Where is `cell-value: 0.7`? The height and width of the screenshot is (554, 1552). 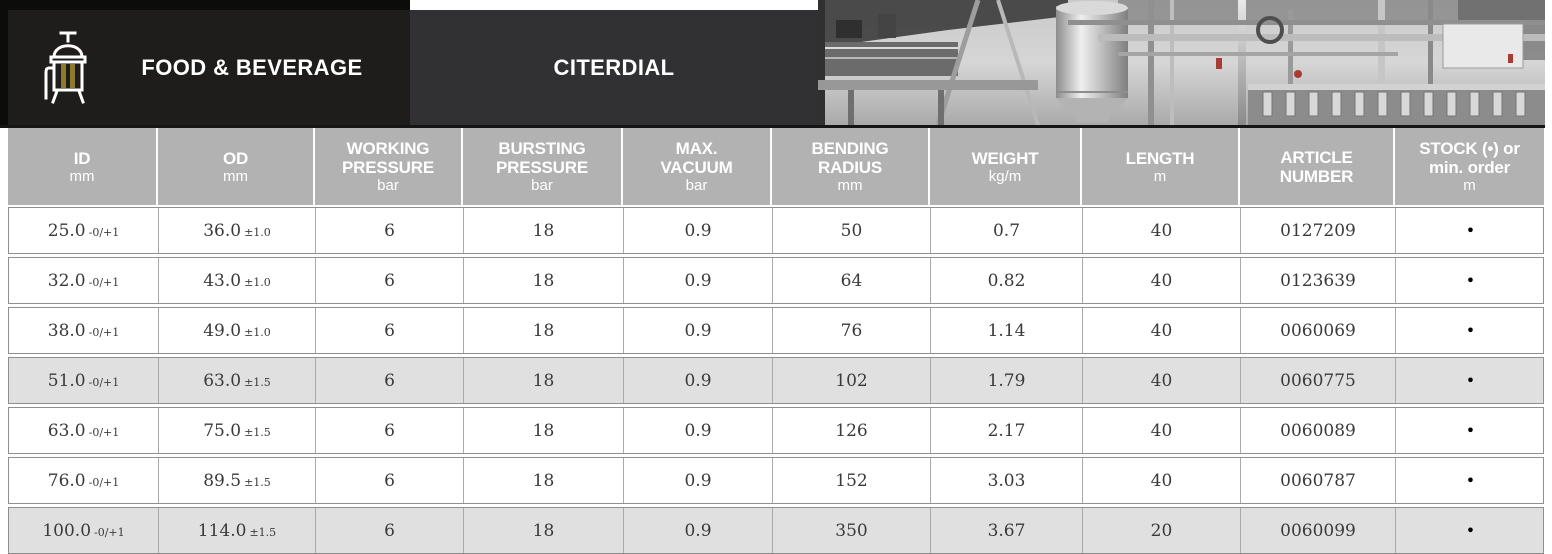
cell-value: 0.7 is located at coordinates (1006, 230).